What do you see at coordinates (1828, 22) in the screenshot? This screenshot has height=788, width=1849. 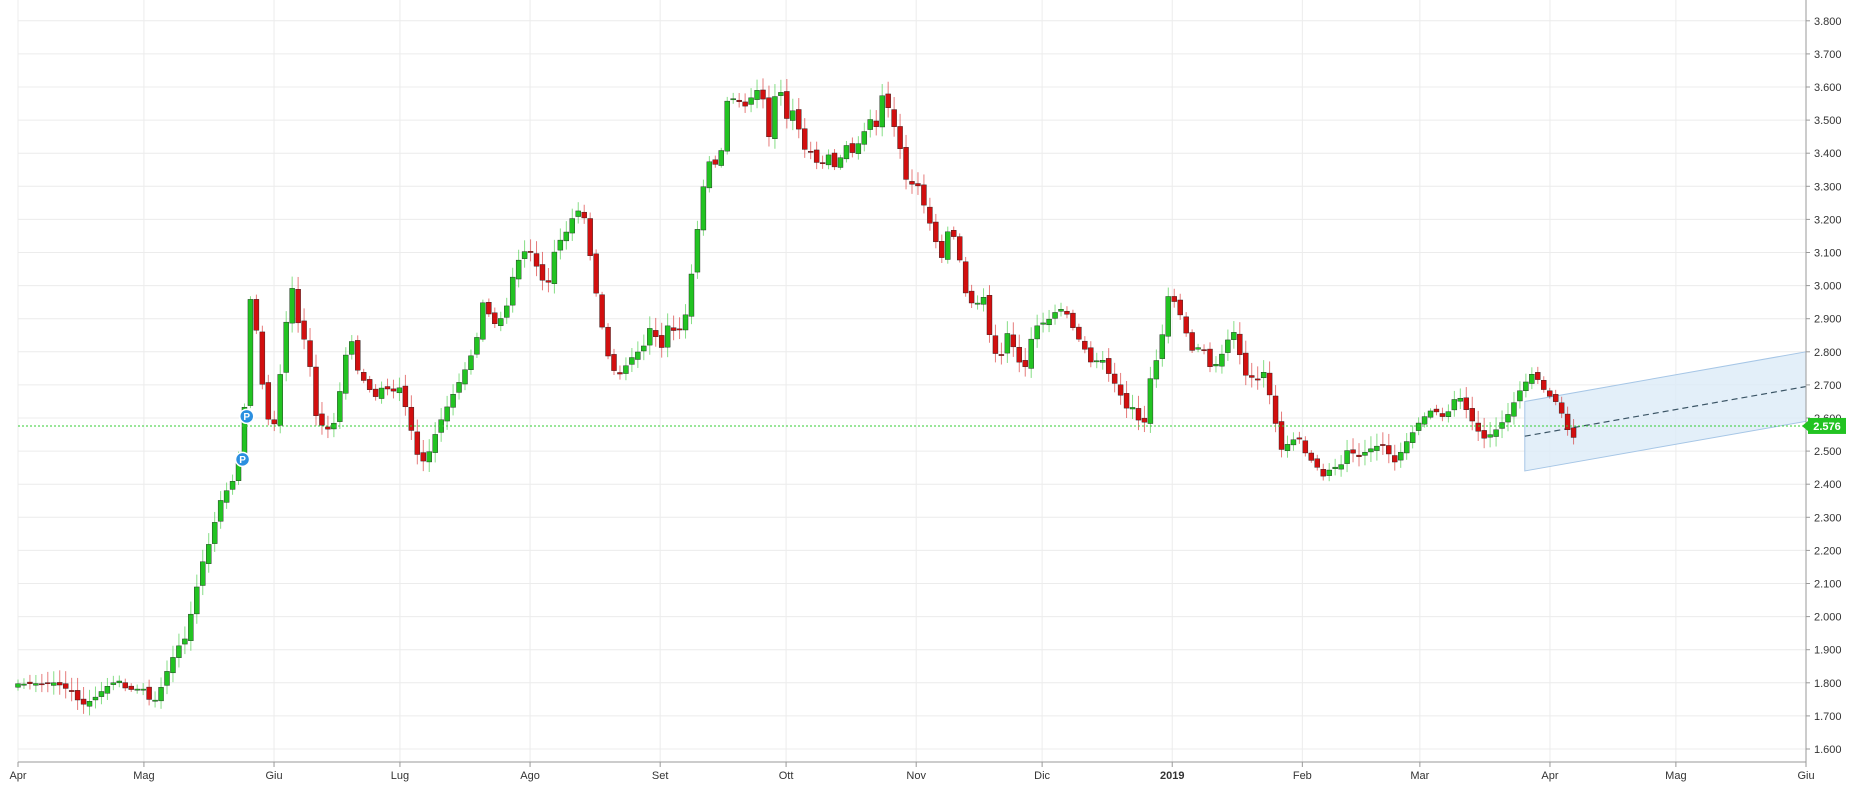 I see `y-tick-label: 3.800` at bounding box center [1828, 22].